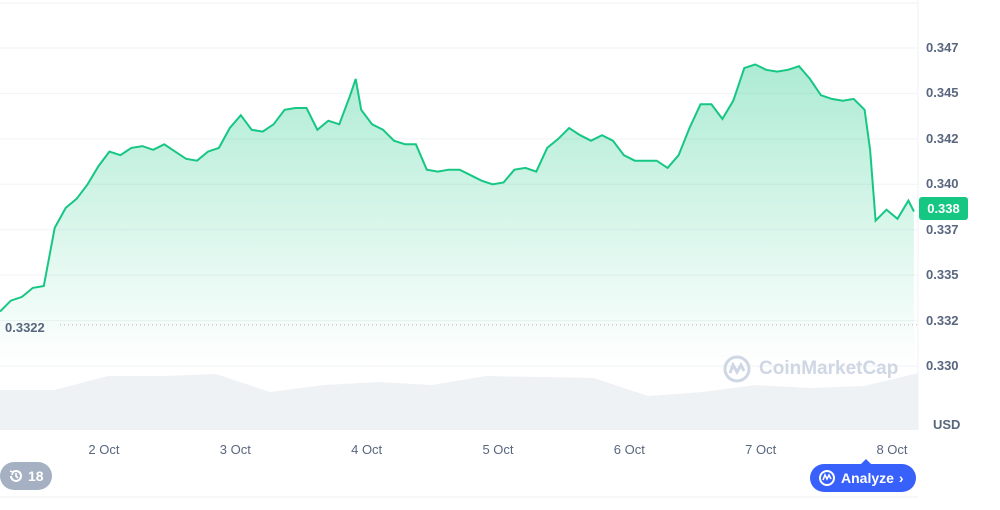 The width and height of the screenshot is (1000, 510). I want to click on min-price-label: 0.3322, so click(25, 327).